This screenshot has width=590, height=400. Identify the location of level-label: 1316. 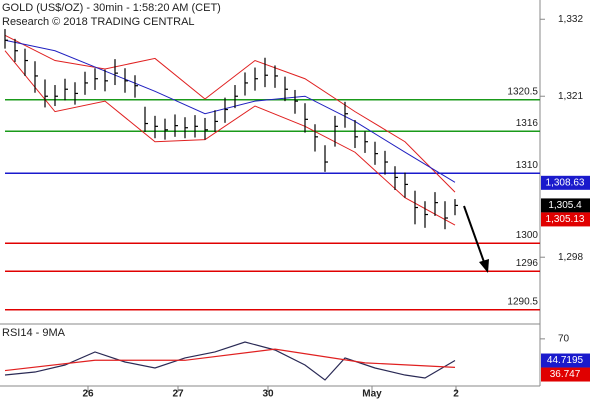
(527, 123).